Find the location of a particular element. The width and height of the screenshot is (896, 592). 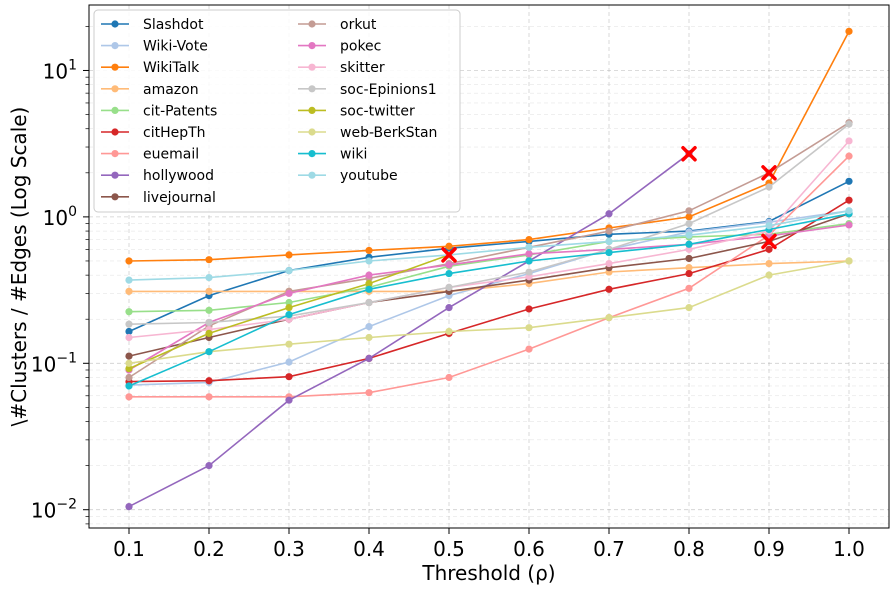

legend-item-Slashdot: Slashdot is located at coordinates (152, 25).